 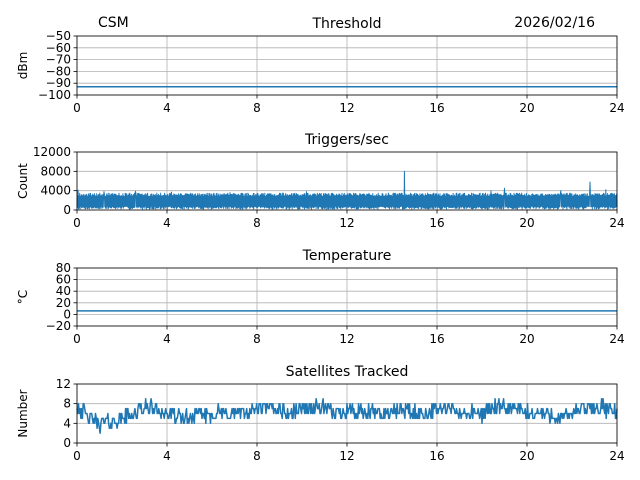 I want to click on y-tick-label: −50, so click(x=58, y=36).